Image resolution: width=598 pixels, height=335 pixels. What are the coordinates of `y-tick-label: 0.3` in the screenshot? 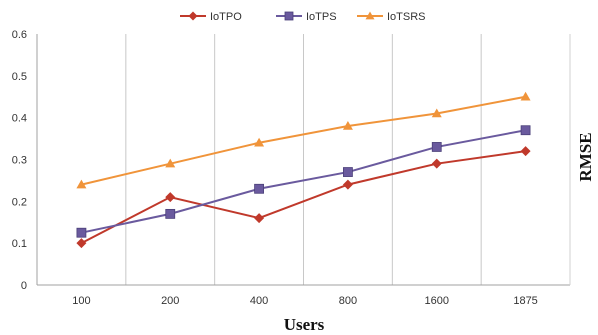 It's located at (19, 161).